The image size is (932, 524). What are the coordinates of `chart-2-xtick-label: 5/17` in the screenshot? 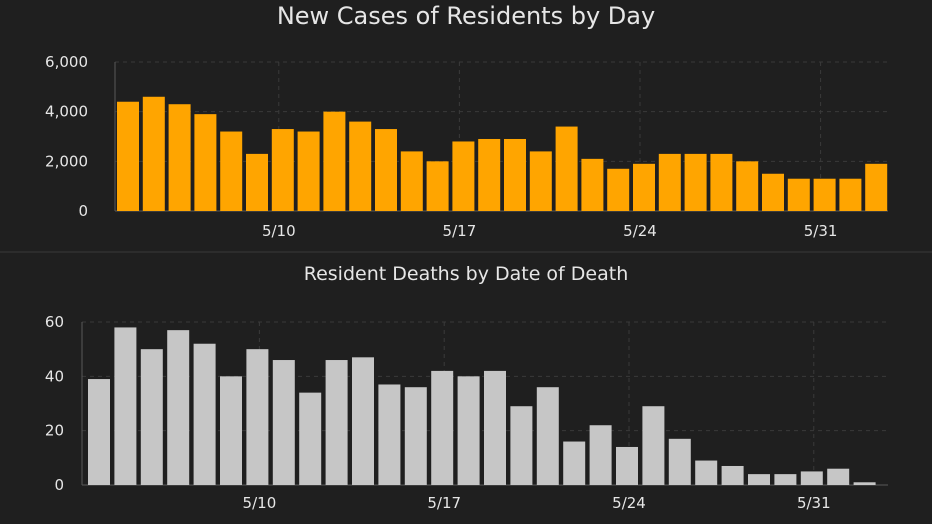 It's located at (444, 503).